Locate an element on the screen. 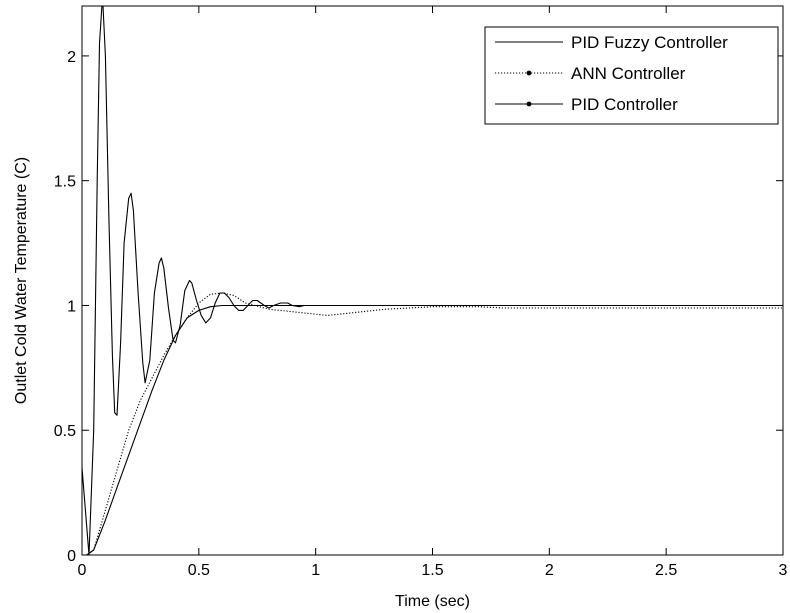 The image size is (790, 613). legend-label: PID Controller is located at coordinates (624, 104).